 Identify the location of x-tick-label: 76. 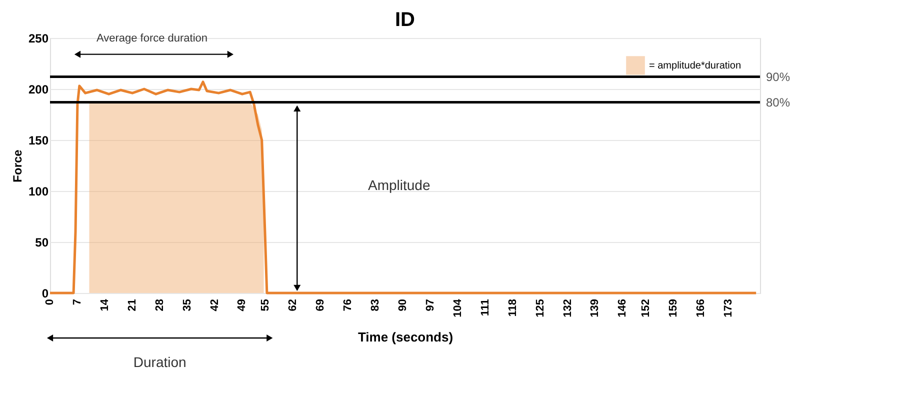
(348, 305).